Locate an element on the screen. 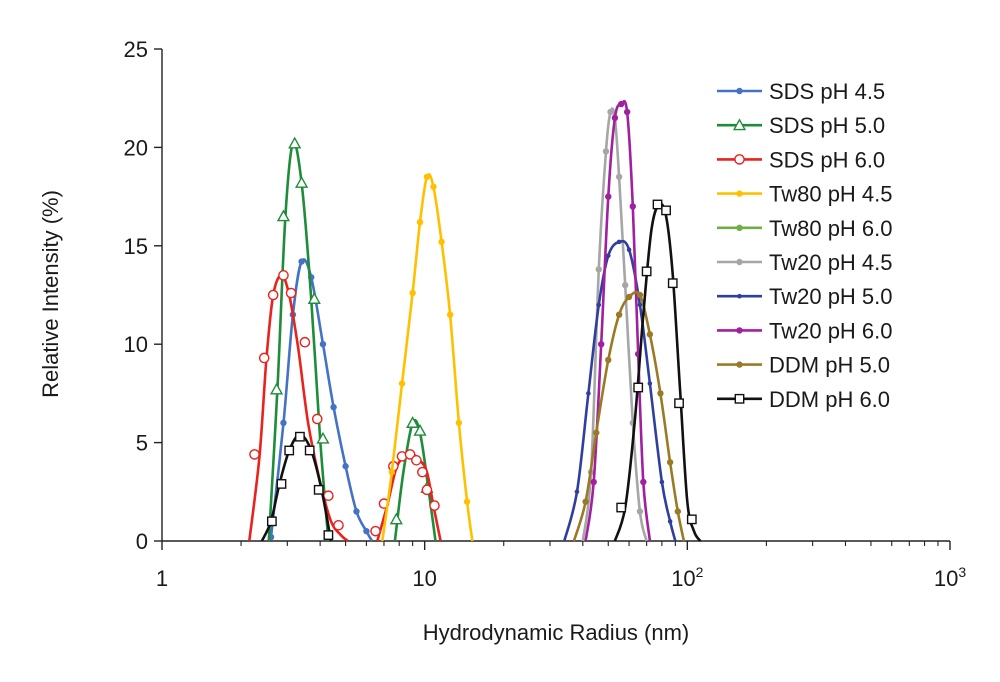 Image resolution: width=1000 pixels, height=682 pixels. y-axis-title: Relative Intensity (%) is located at coordinates (50, 294).